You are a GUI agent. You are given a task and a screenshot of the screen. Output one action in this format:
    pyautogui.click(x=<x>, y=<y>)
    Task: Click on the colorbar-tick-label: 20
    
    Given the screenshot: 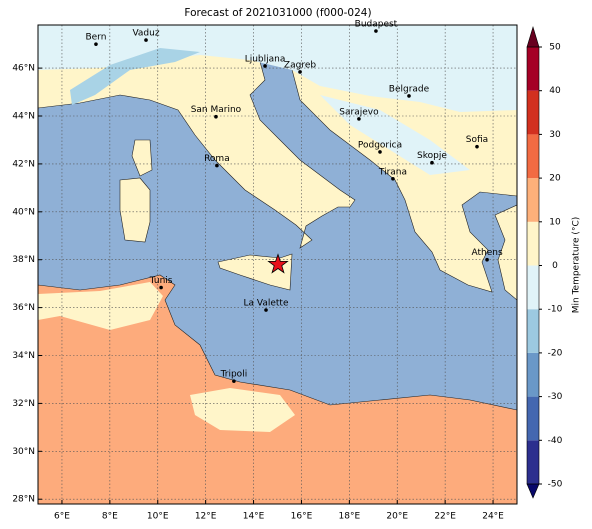 What is the action you would take?
    pyautogui.click(x=555, y=179)
    